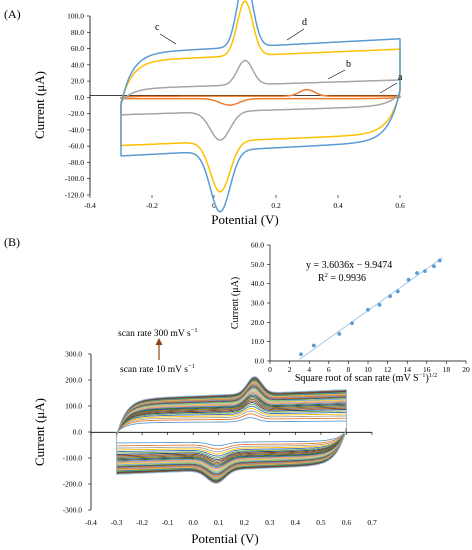 This screenshot has width=472, height=550. What do you see at coordinates (157, 369) in the screenshot?
I see `annotation-bottom: scan rate 10 mV s−1` at bounding box center [157, 369].